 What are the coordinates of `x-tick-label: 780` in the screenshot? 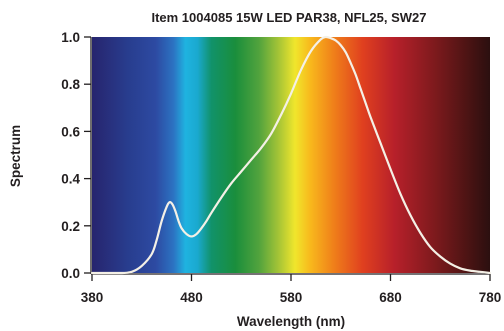 It's located at (490, 297).